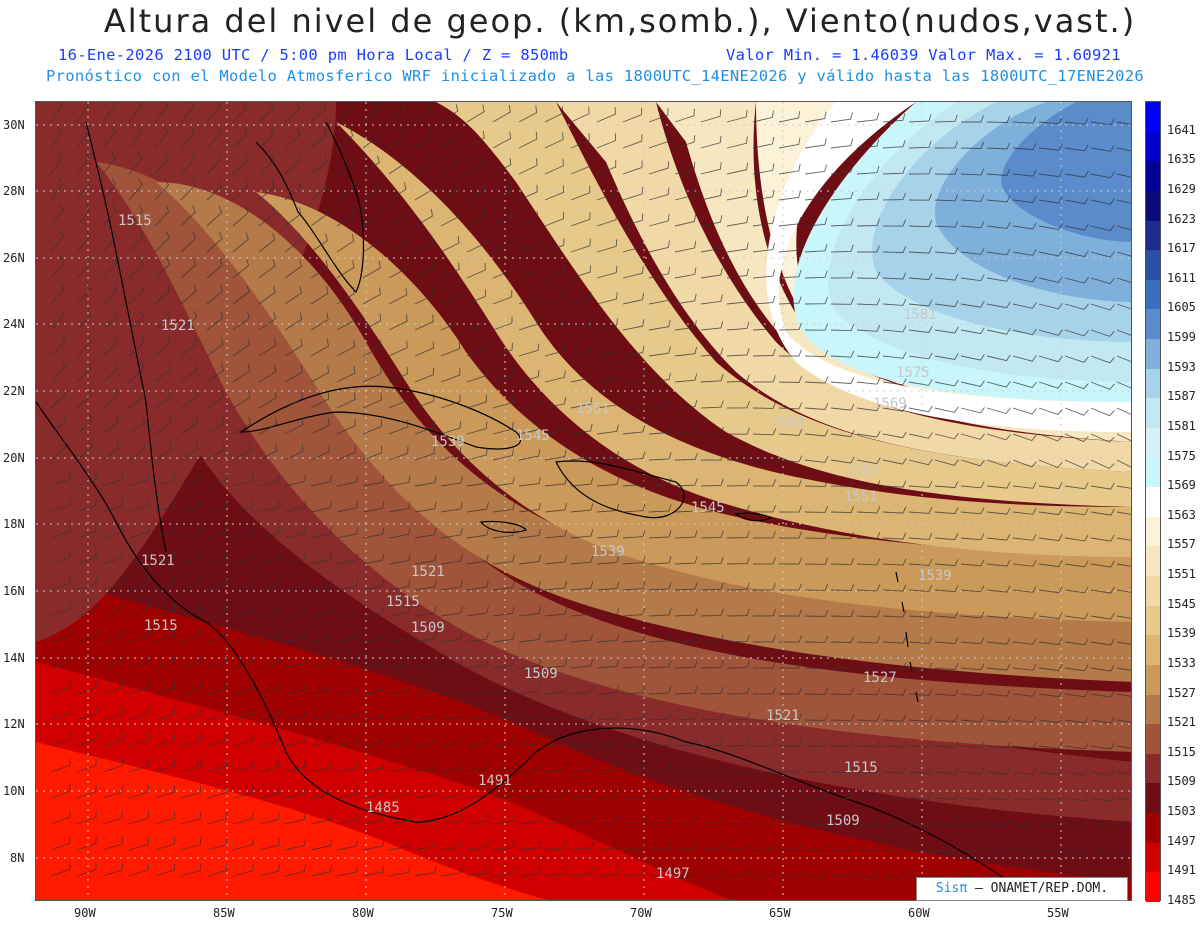 This screenshot has height=927, width=1200. I want to click on legend-value-1515: 1515, so click(1181, 751).